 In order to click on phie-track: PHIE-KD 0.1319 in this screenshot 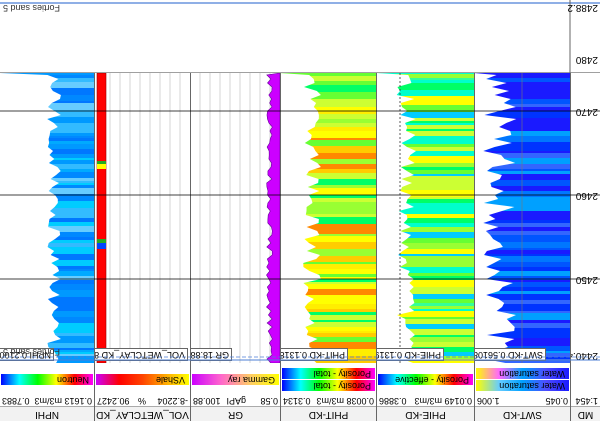, I will do `click(425, 218)`.